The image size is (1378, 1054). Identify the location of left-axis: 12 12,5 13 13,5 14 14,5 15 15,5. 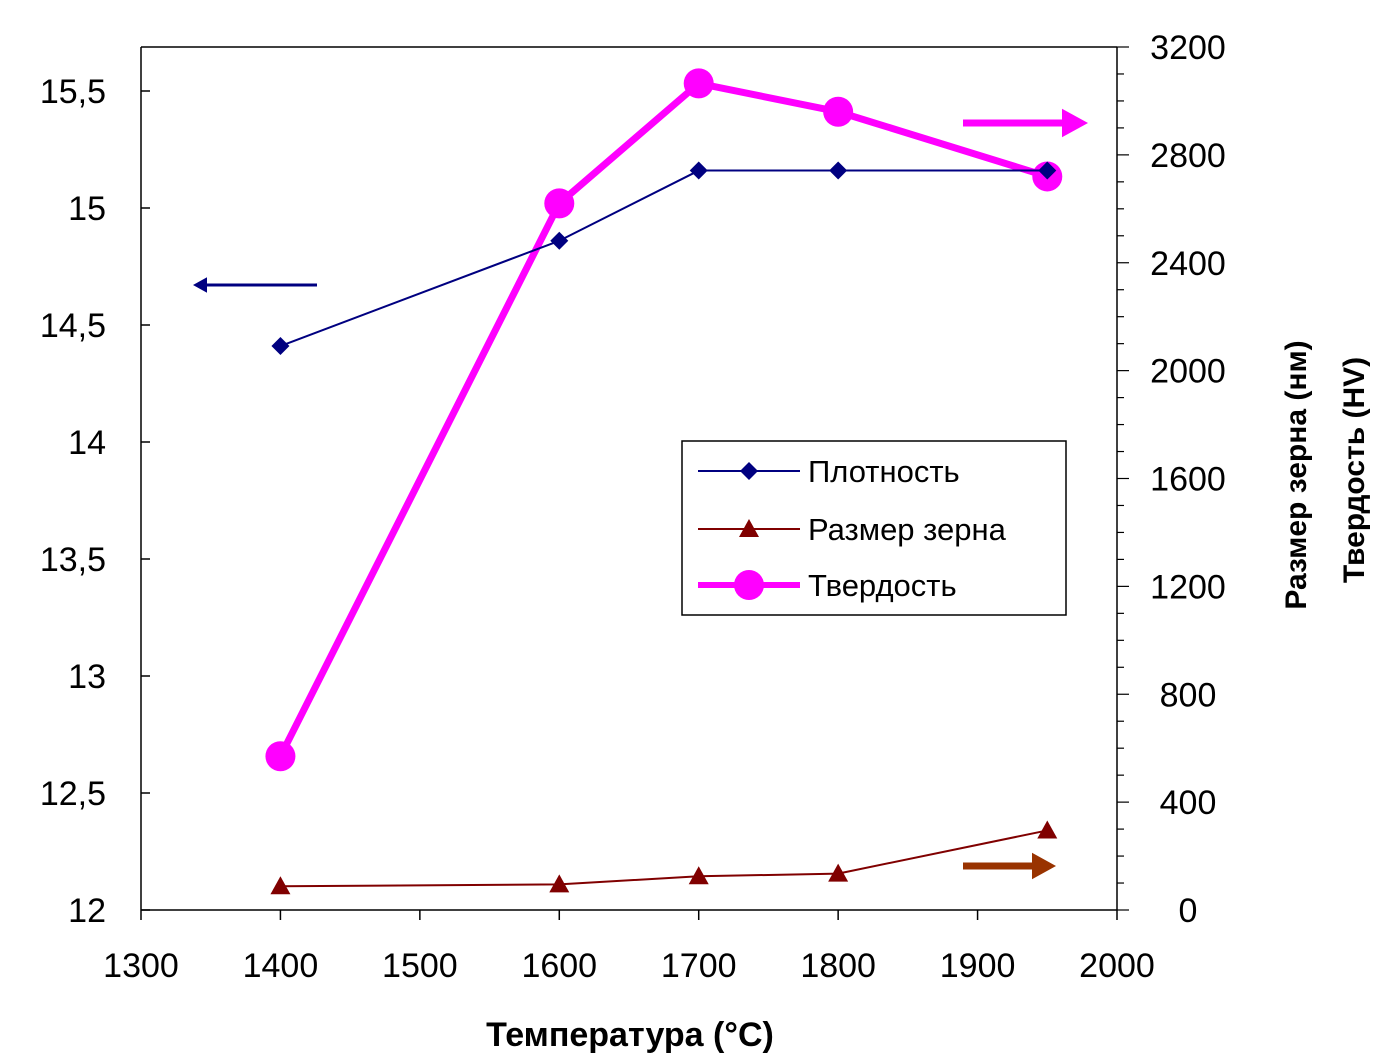
(95, 501).